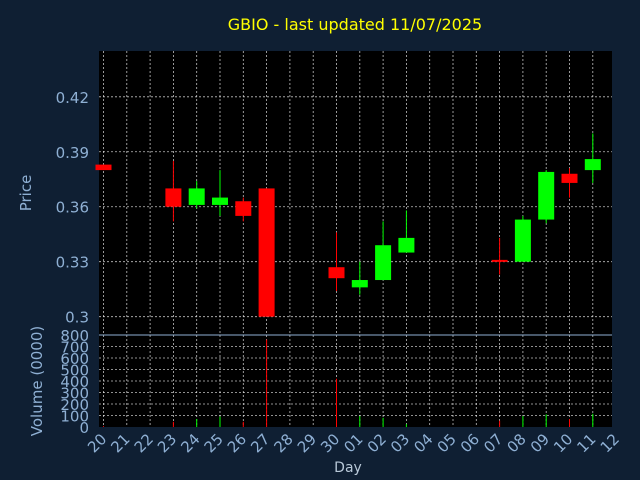 This screenshot has width=640, height=480. I want to click on volume-bars, so click(348, 383).